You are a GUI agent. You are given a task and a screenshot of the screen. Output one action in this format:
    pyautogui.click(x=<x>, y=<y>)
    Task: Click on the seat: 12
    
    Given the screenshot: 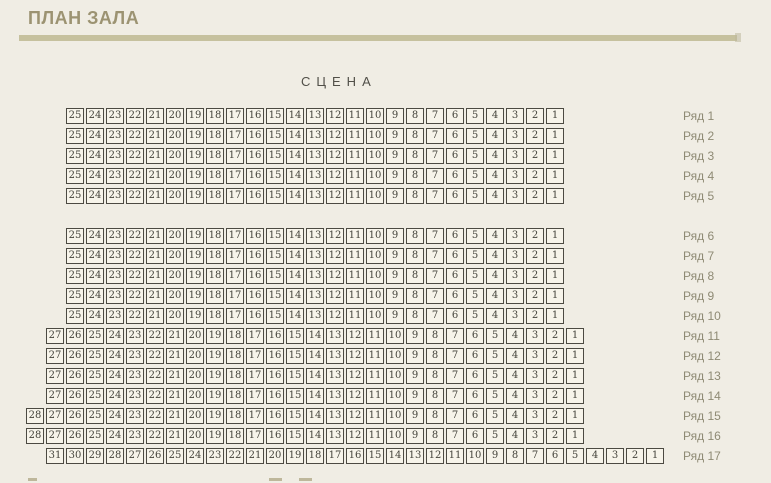 What is the action you would take?
    pyautogui.click(x=335, y=156)
    